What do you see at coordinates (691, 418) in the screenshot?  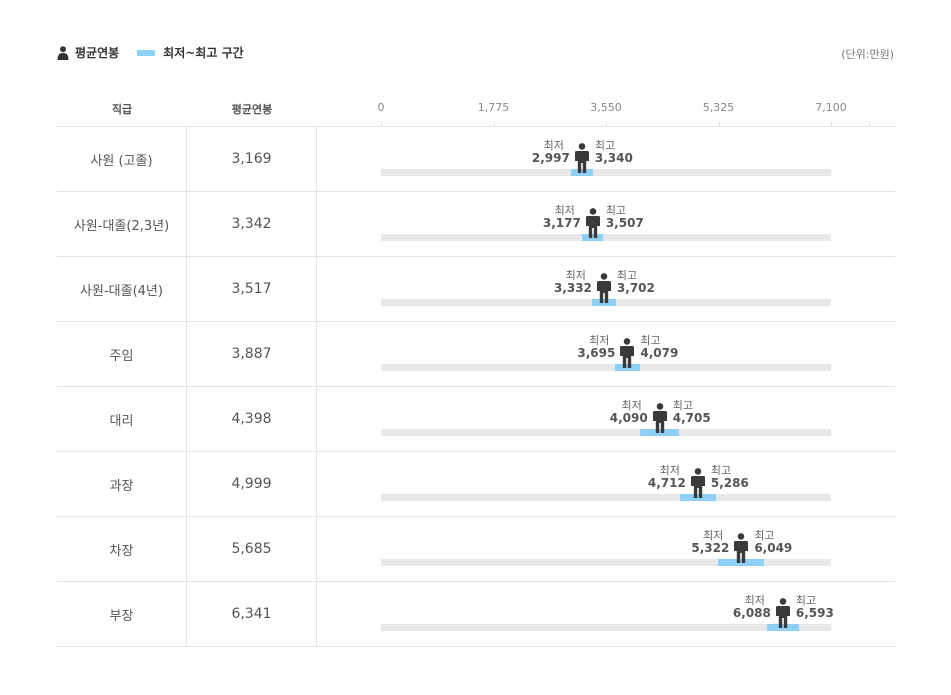 I see `max-value-label: 4,705` at bounding box center [691, 418].